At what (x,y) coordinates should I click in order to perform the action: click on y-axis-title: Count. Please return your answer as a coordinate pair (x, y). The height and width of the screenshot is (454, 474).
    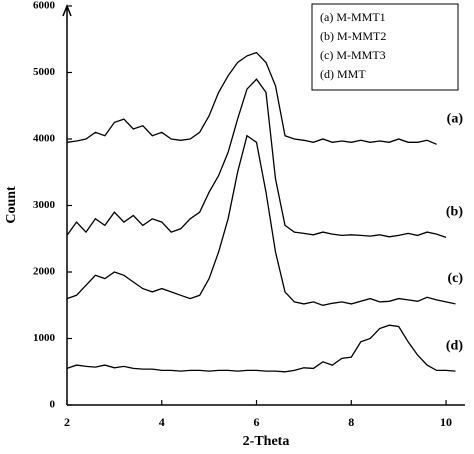
    Looking at the image, I should click on (11, 205).